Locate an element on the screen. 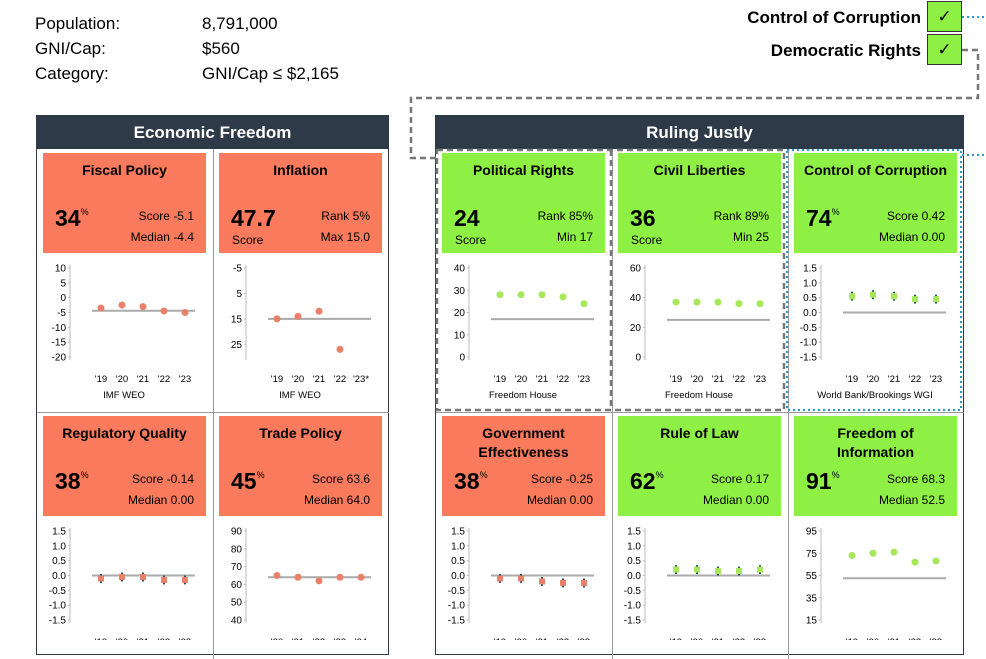 The image size is (986, 659). panel-header: Fiscal Policy 34% Score -5.1 Median -4.4 is located at coordinates (124, 203).